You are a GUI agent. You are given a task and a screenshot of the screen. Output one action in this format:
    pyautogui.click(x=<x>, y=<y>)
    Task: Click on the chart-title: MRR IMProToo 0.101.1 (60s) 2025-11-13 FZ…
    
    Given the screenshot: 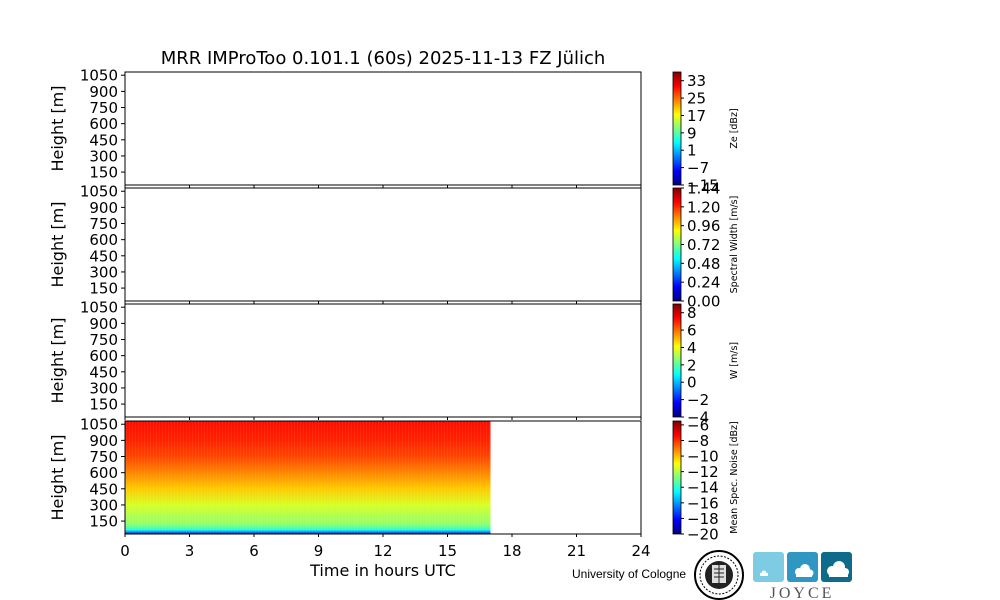 What is the action you would take?
    pyautogui.click(x=383, y=58)
    